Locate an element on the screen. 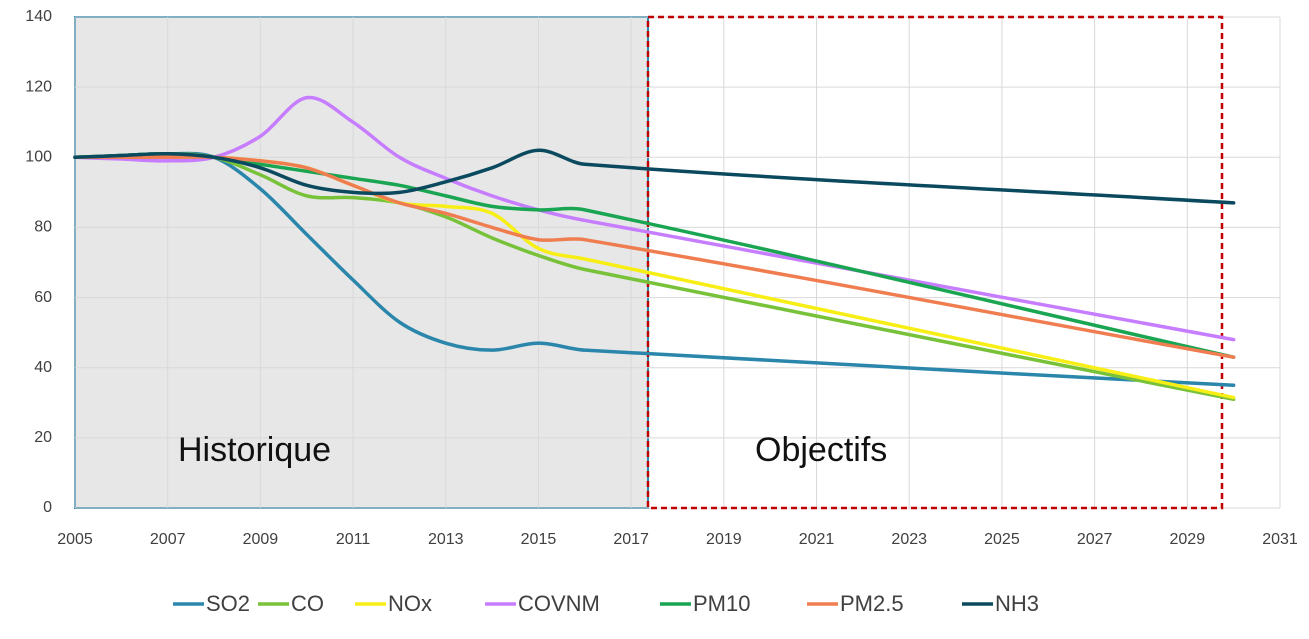  series-line is located at coordinates (654, 176).